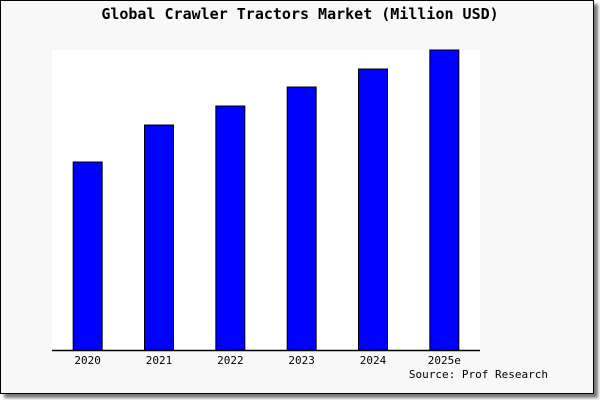 The image size is (600, 400). I want to click on x-tick-label: 2021, so click(159, 360).